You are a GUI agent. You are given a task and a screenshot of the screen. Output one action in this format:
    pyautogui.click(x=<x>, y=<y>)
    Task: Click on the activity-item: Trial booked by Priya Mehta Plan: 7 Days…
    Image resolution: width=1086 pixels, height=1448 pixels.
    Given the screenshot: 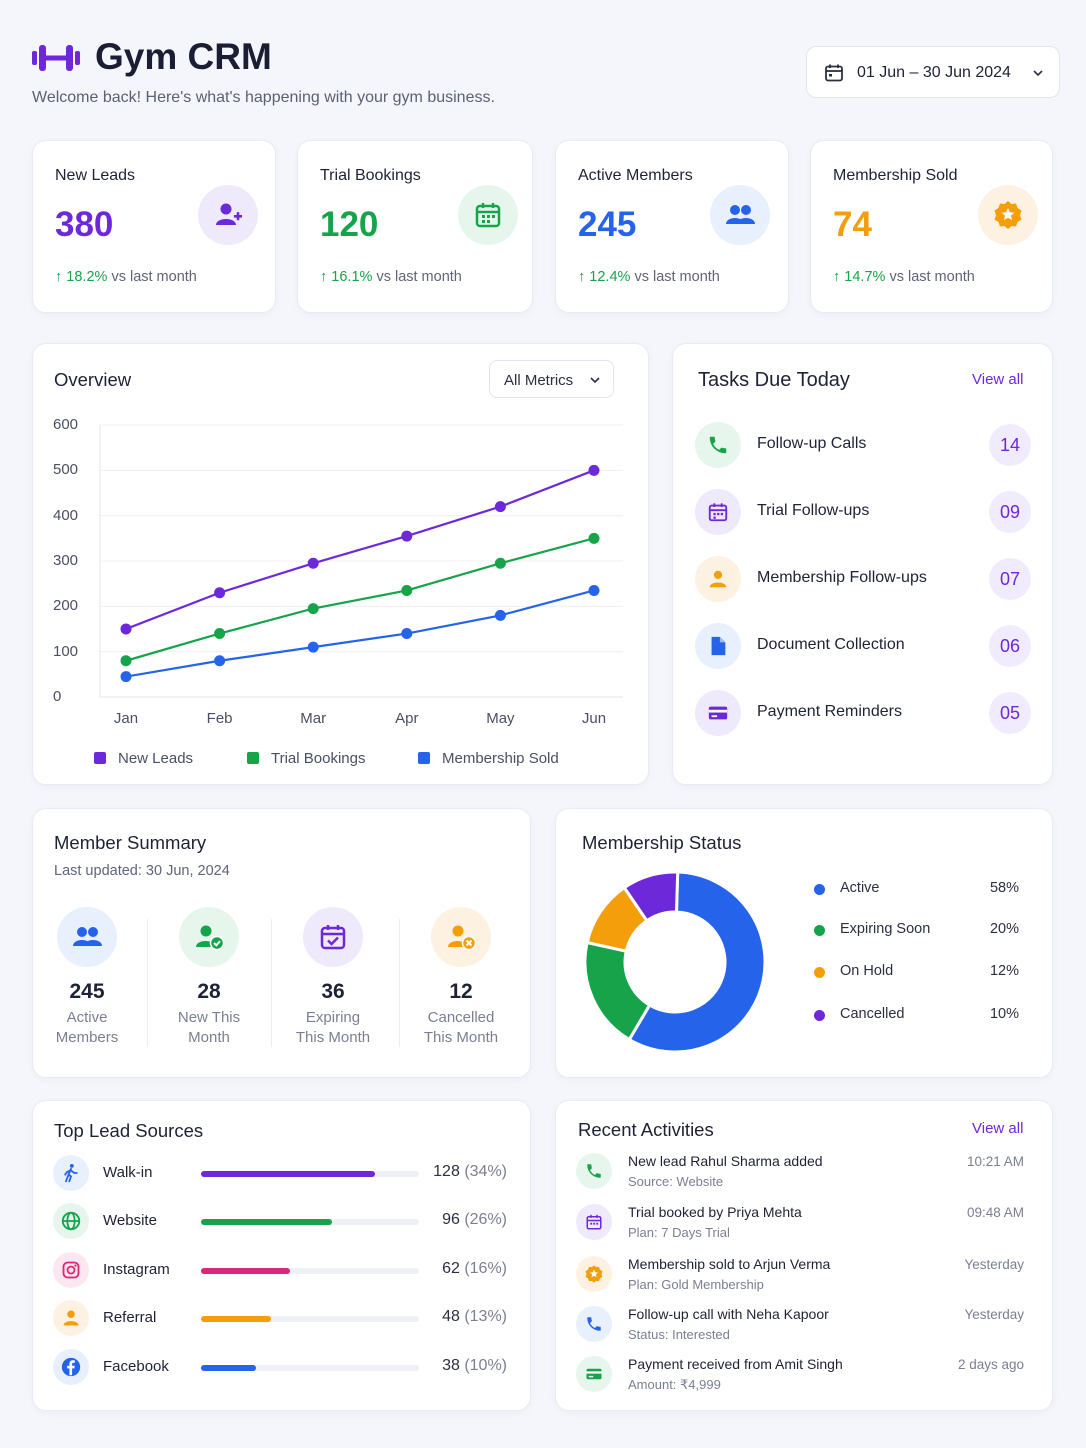 What is the action you would take?
    pyautogui.click(x=800, y=1227)
    